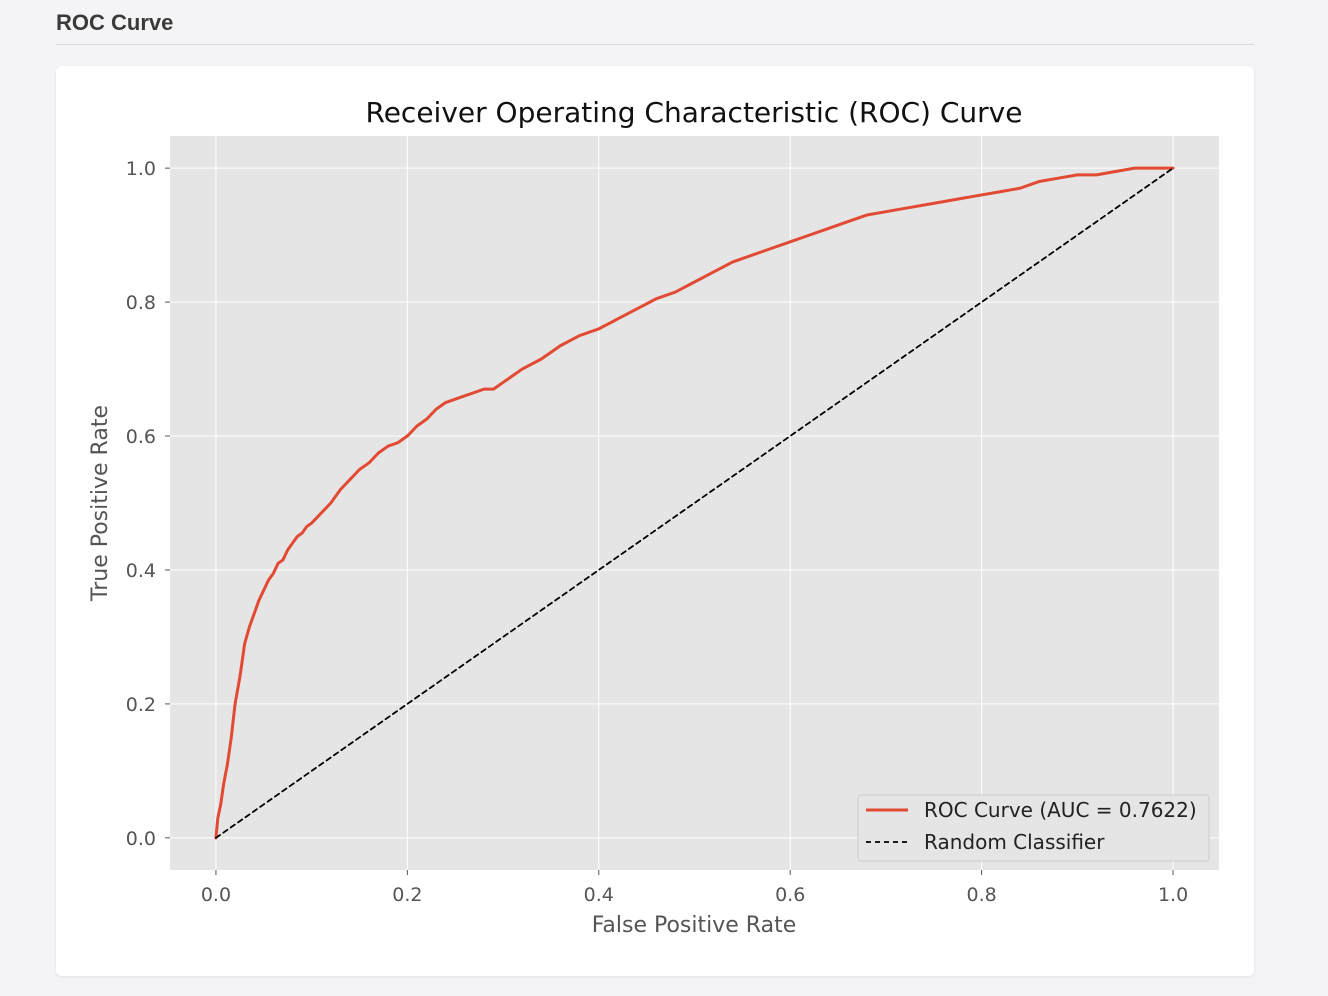  What do you see at coordinates (141, 437) in the screenshot?
I see `y-tick-label: 0.6` at bounding box center [141, 437].